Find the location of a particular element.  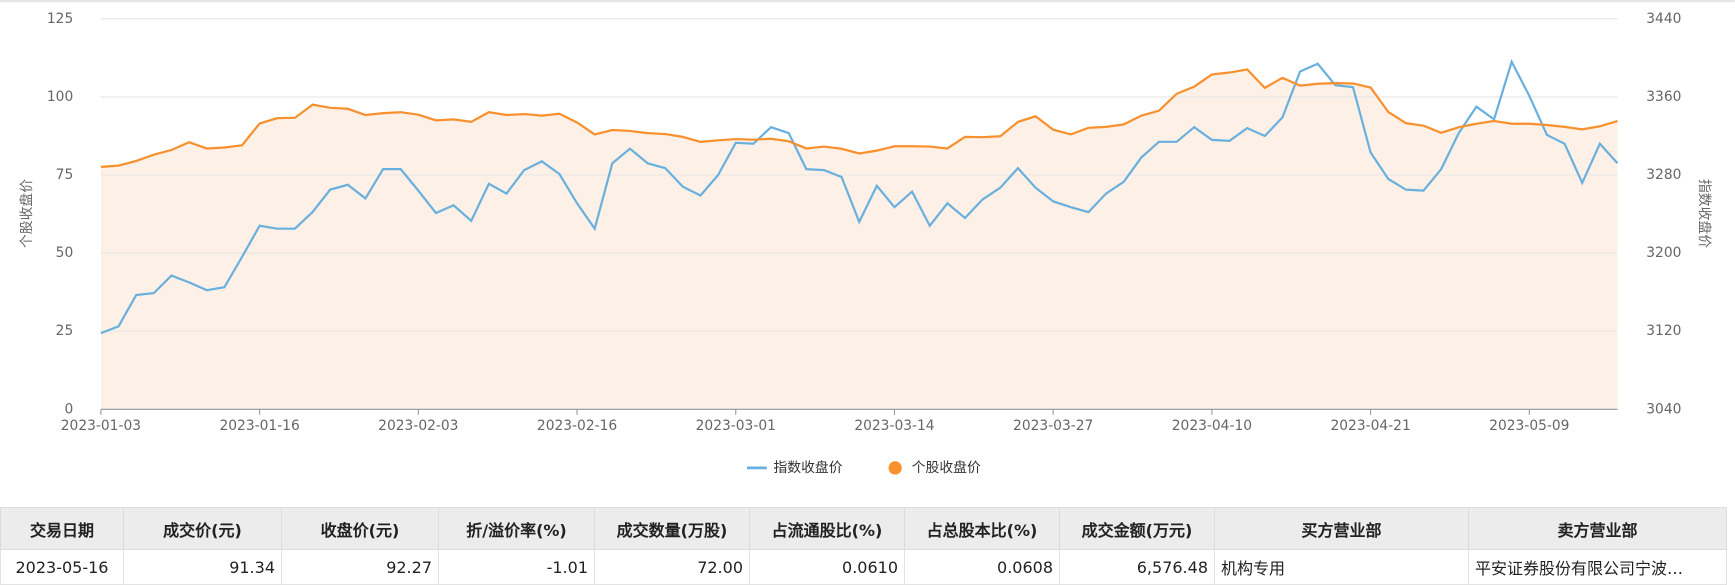

x-tick-label: 2023-04-21 is located at coordinates (1370, 426).